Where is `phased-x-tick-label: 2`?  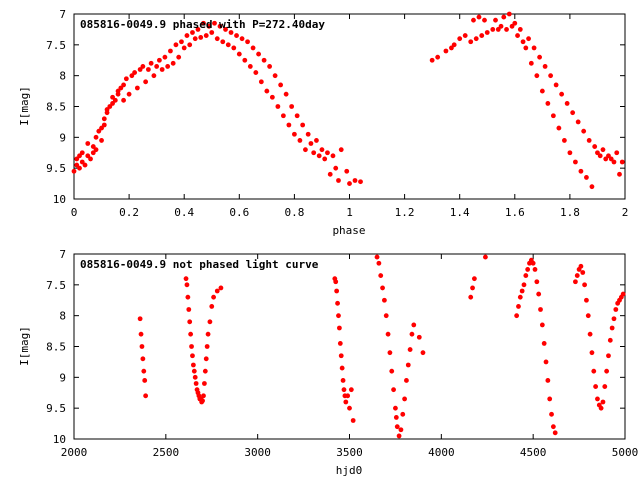
phased-x-tick-label: 2 is located at coordinates (625, 212).